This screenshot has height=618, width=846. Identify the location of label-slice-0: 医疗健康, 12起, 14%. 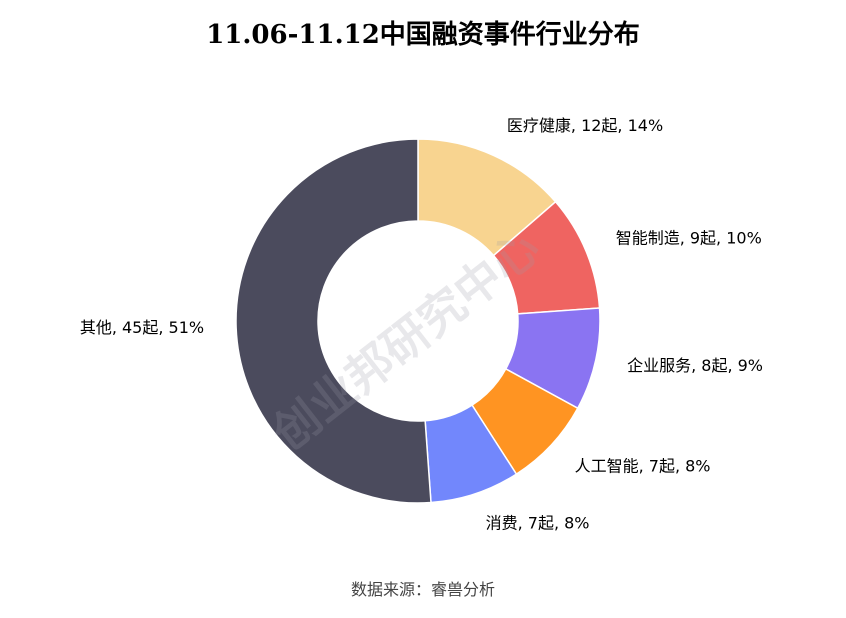
(585, 125).